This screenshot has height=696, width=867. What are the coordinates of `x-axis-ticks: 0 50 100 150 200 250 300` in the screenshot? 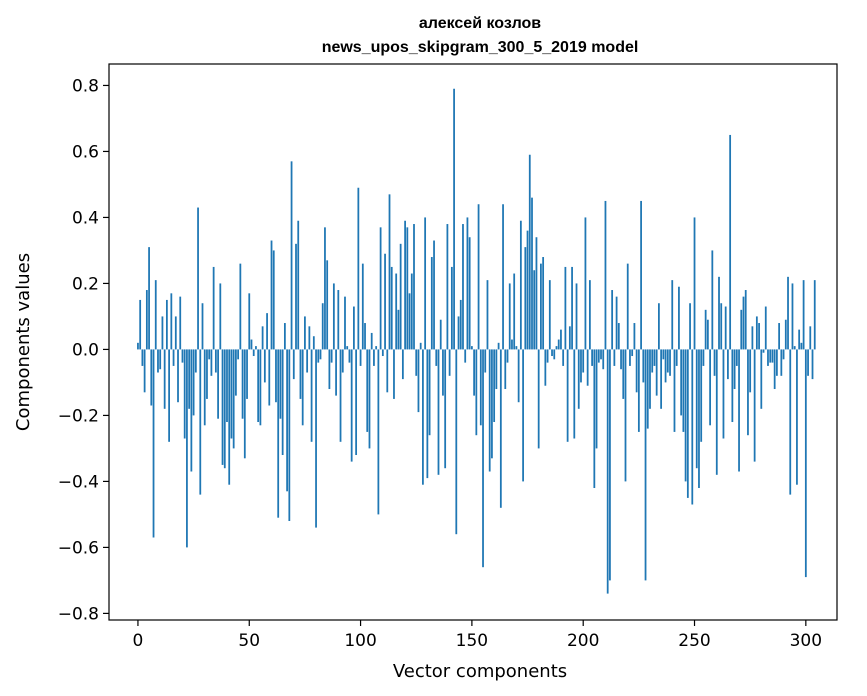 It's located at (477, 635).